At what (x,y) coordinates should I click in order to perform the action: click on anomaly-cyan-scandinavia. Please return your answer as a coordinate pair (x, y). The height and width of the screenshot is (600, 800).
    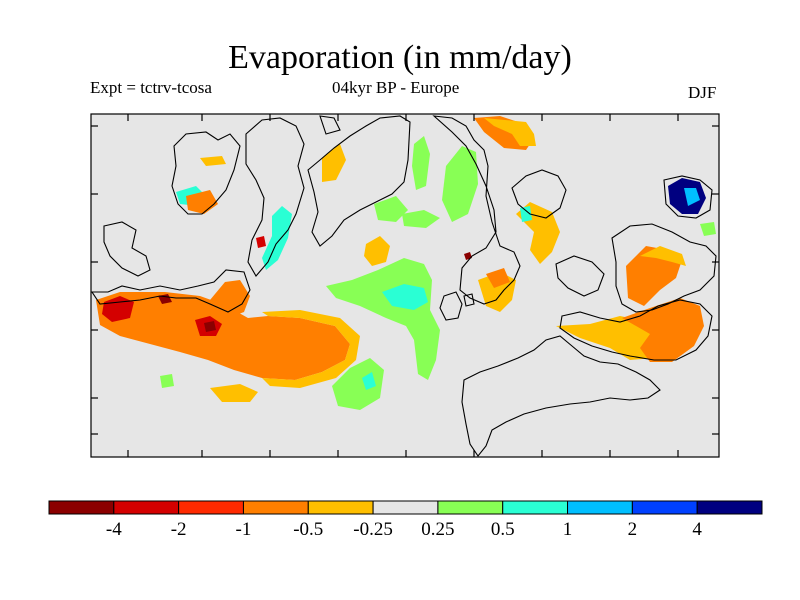
    Looking at the image, I should click on (526, 214).